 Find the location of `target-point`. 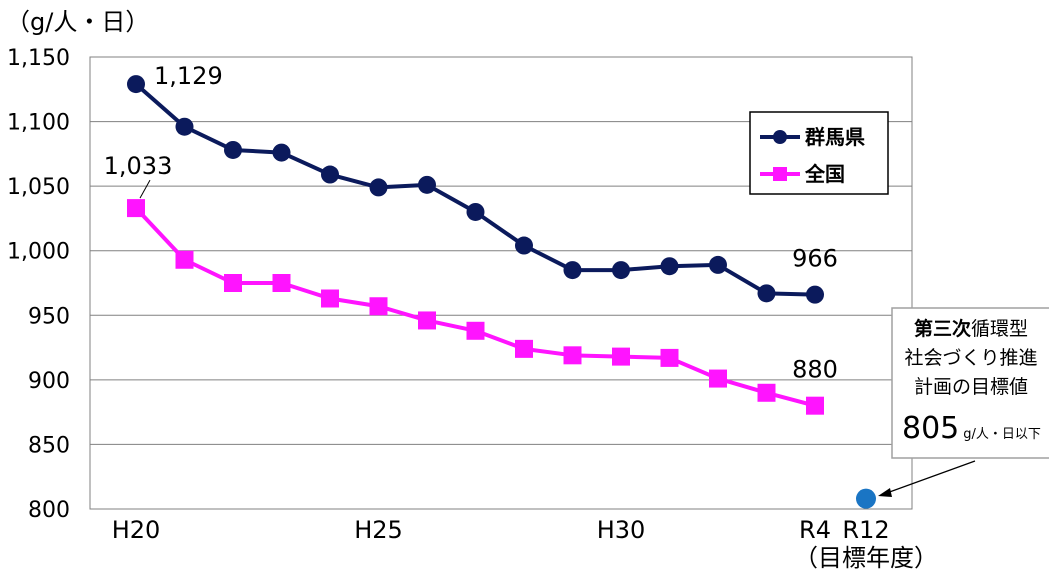

target-point is located at coordinates (866, 498).